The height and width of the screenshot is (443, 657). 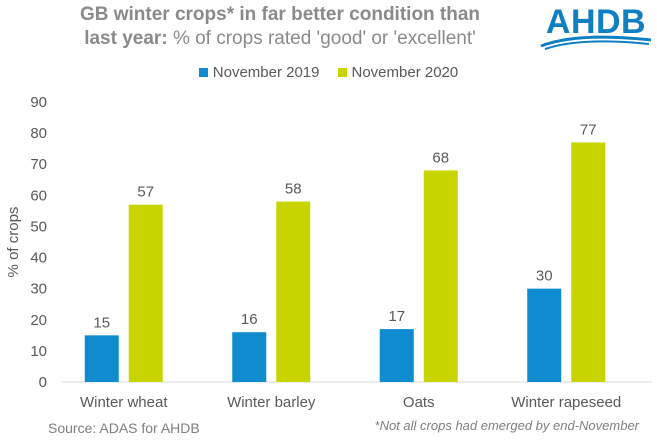 What do you see at coordinates (124, 428) in the screenshot?
I see `source-note: Source: ADAS for AHDB` at bounding box center [124, 428].